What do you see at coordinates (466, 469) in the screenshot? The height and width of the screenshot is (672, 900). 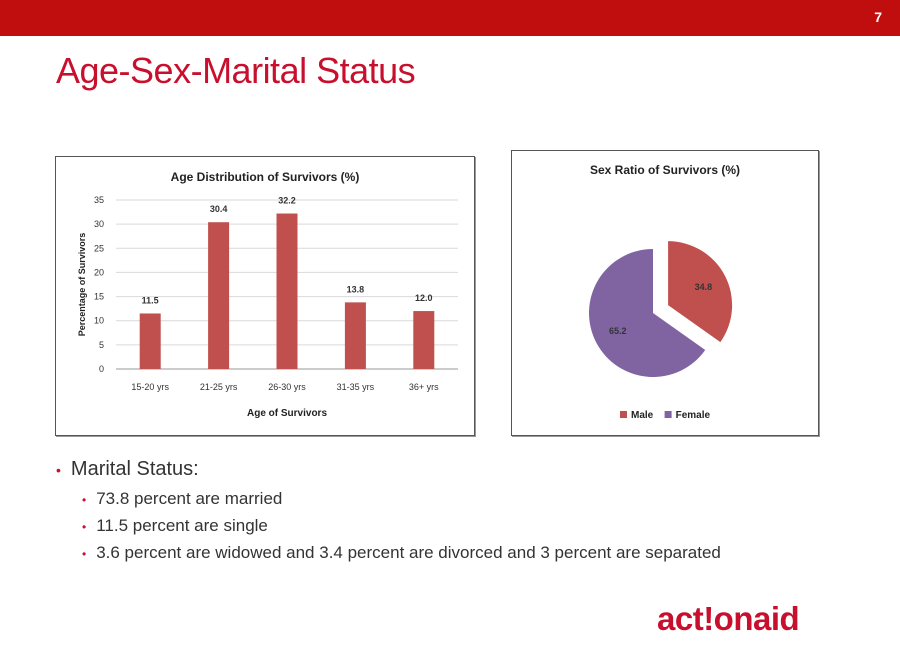 I see `bullet-main: • Marital Status:` at bounding box center [466, 469].